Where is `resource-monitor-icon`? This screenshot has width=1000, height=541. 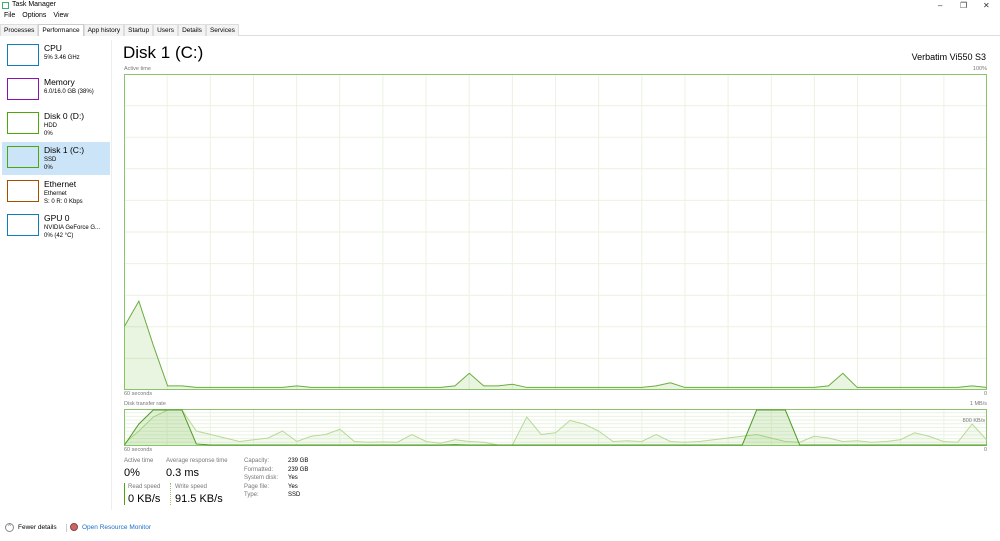 resource-monitor-icon is located at coordinates (74, 527).